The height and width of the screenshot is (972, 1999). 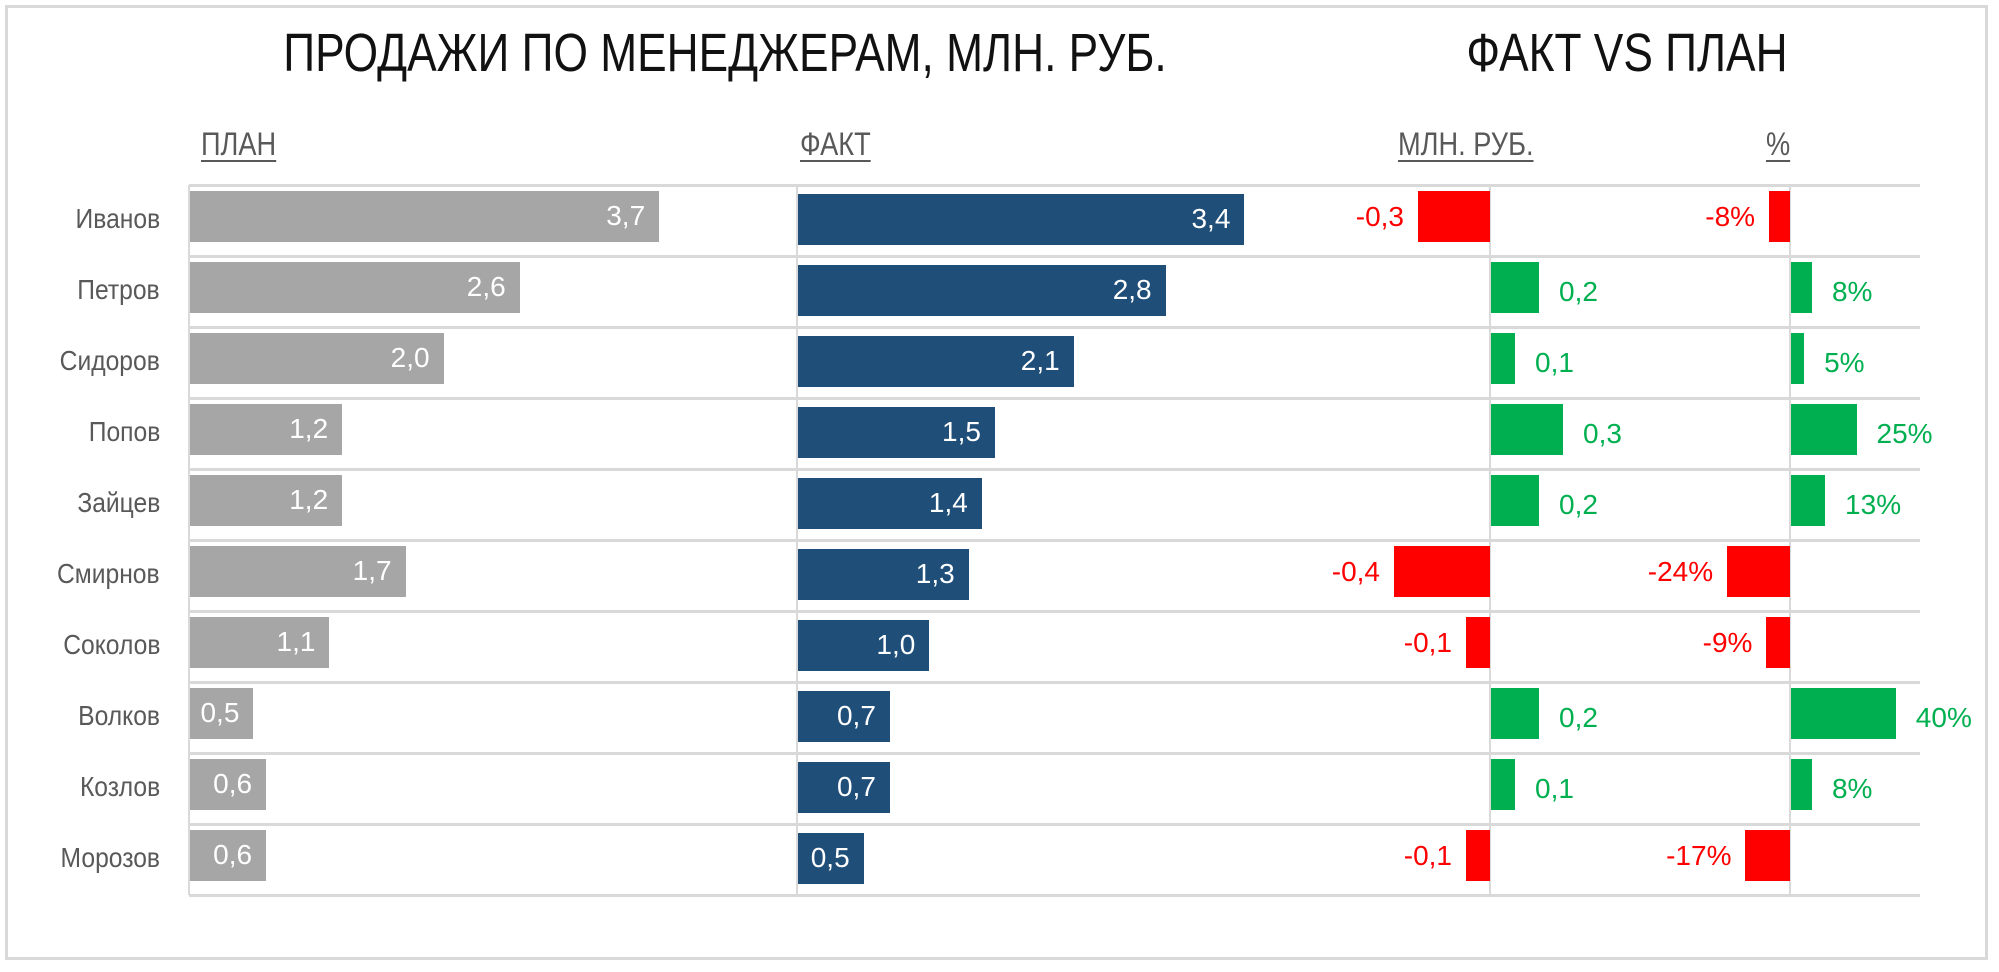 What do you see at coordinates (1801, 784) in the screenshot?
I see `bar-3-Козлов` at bounding box center [1801, 784].